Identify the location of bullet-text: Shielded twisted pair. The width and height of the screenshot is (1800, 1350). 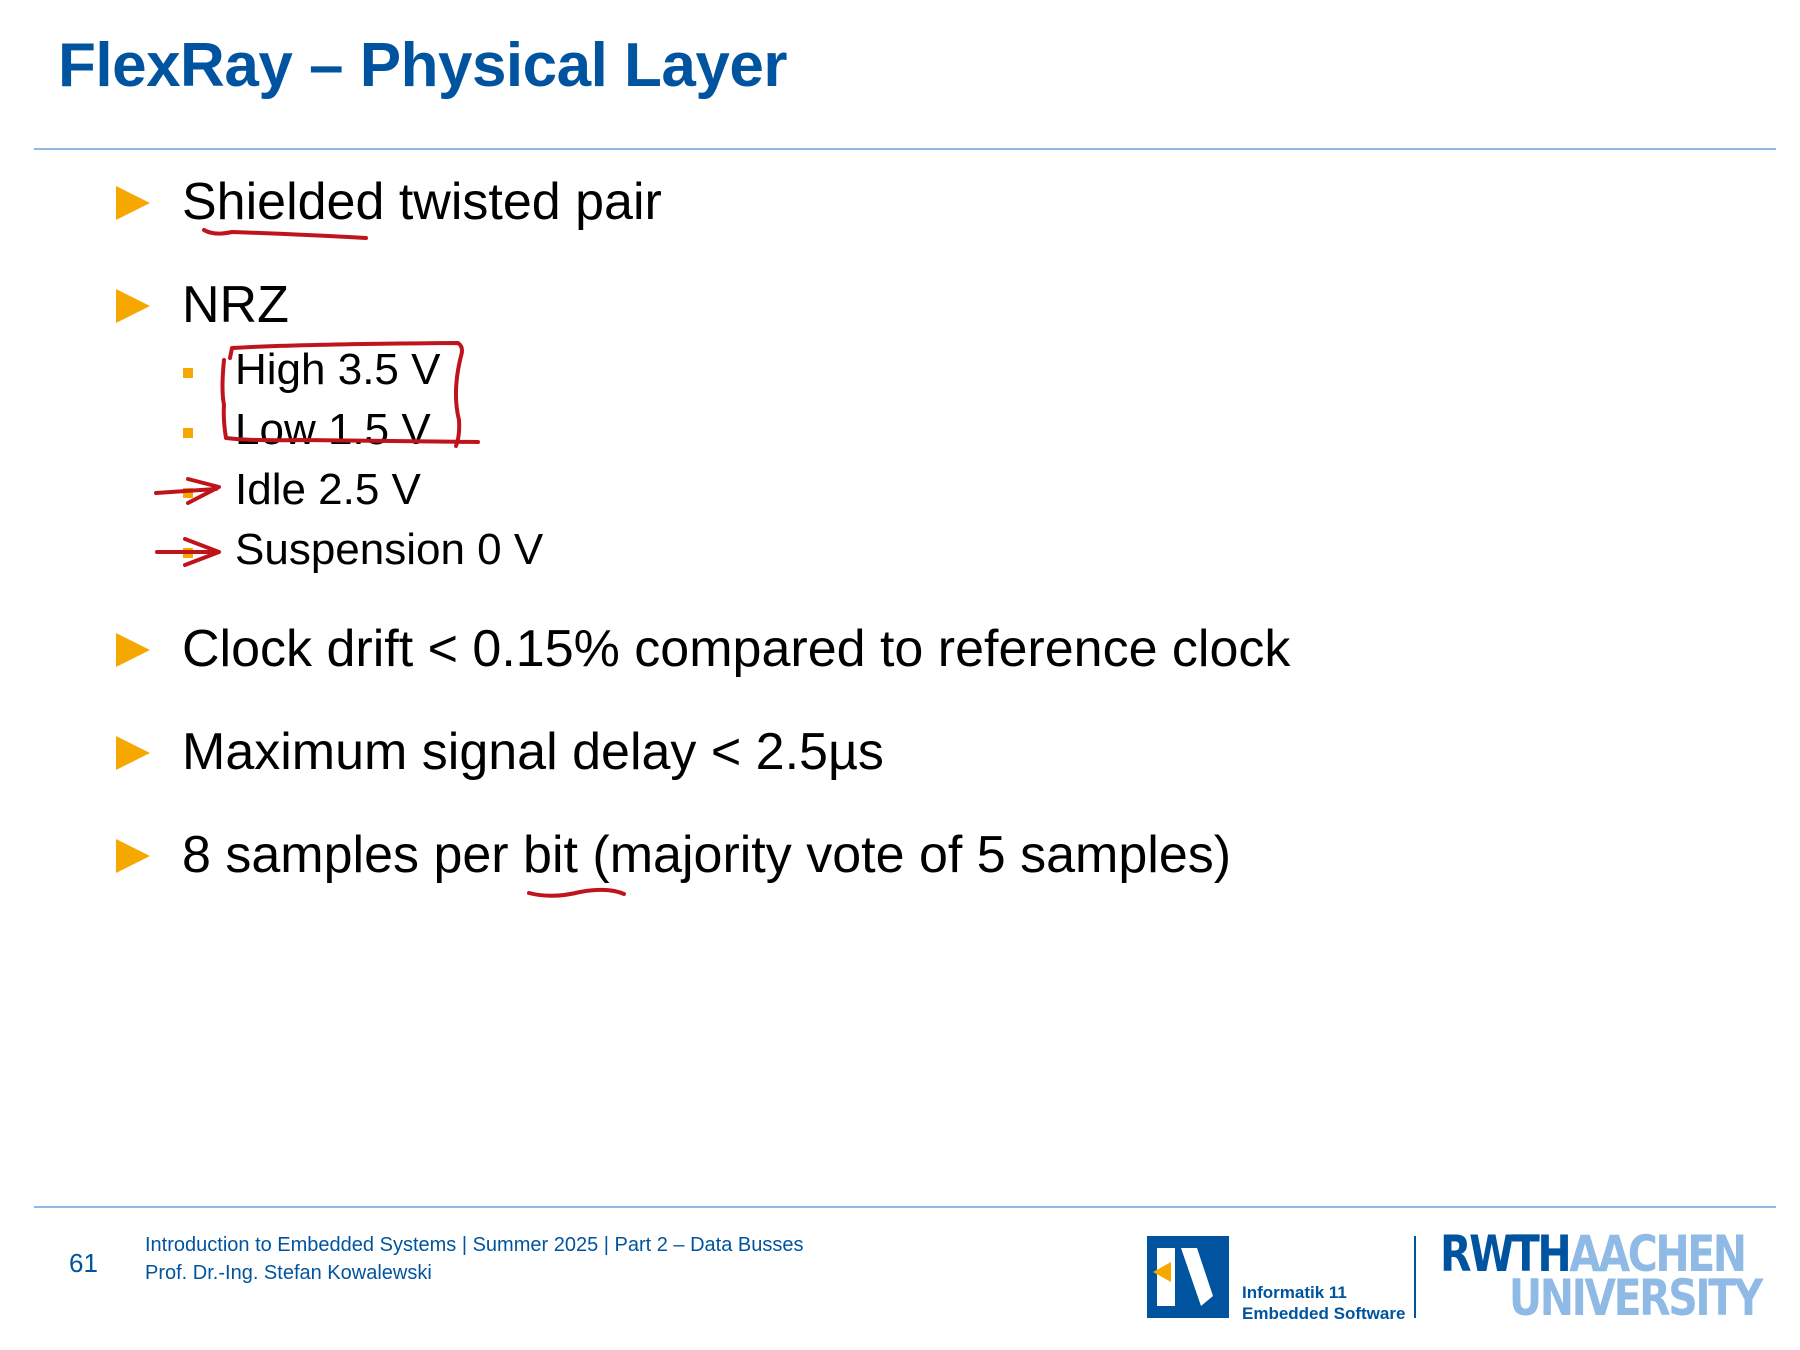
(422, 202).